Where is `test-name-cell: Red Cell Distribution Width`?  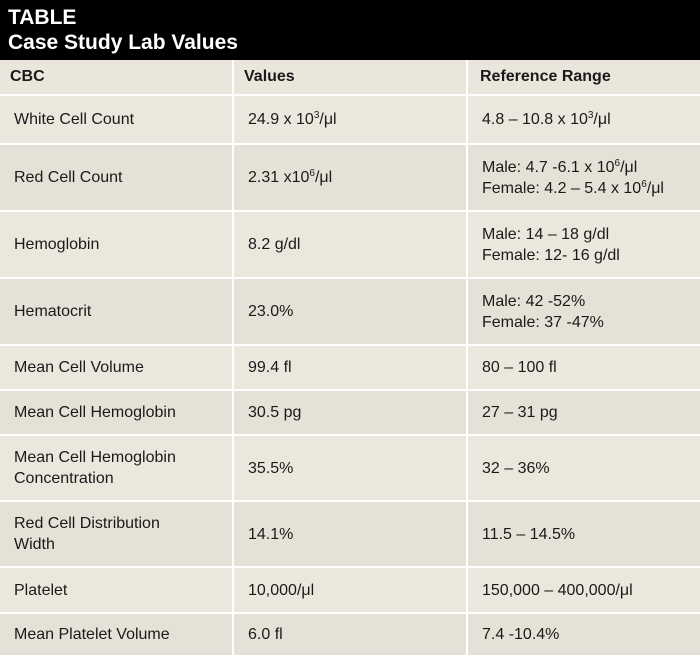
test-name-cell: Red Cell Distribution Width is located at coordinates (116, 534).